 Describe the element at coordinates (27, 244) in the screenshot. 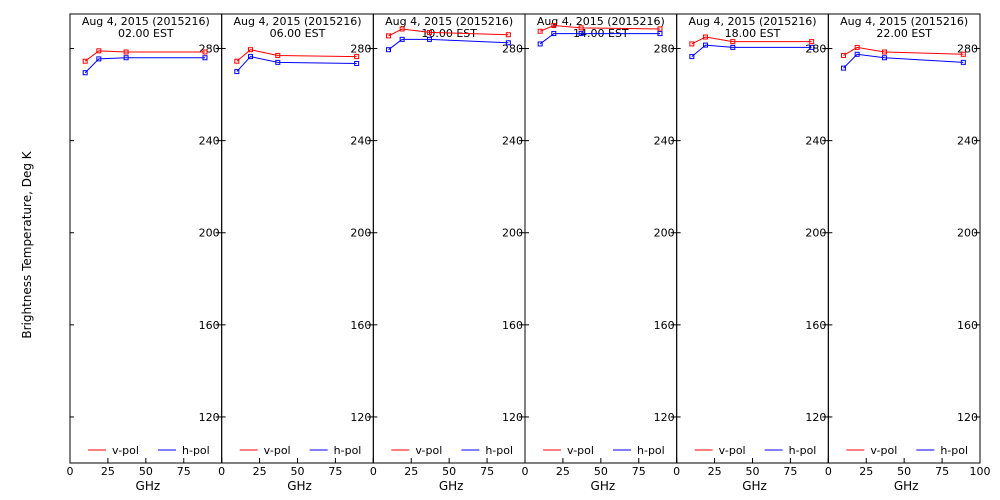

I see `y-axis-label: Brightness Temperature, Deg K` at that location.